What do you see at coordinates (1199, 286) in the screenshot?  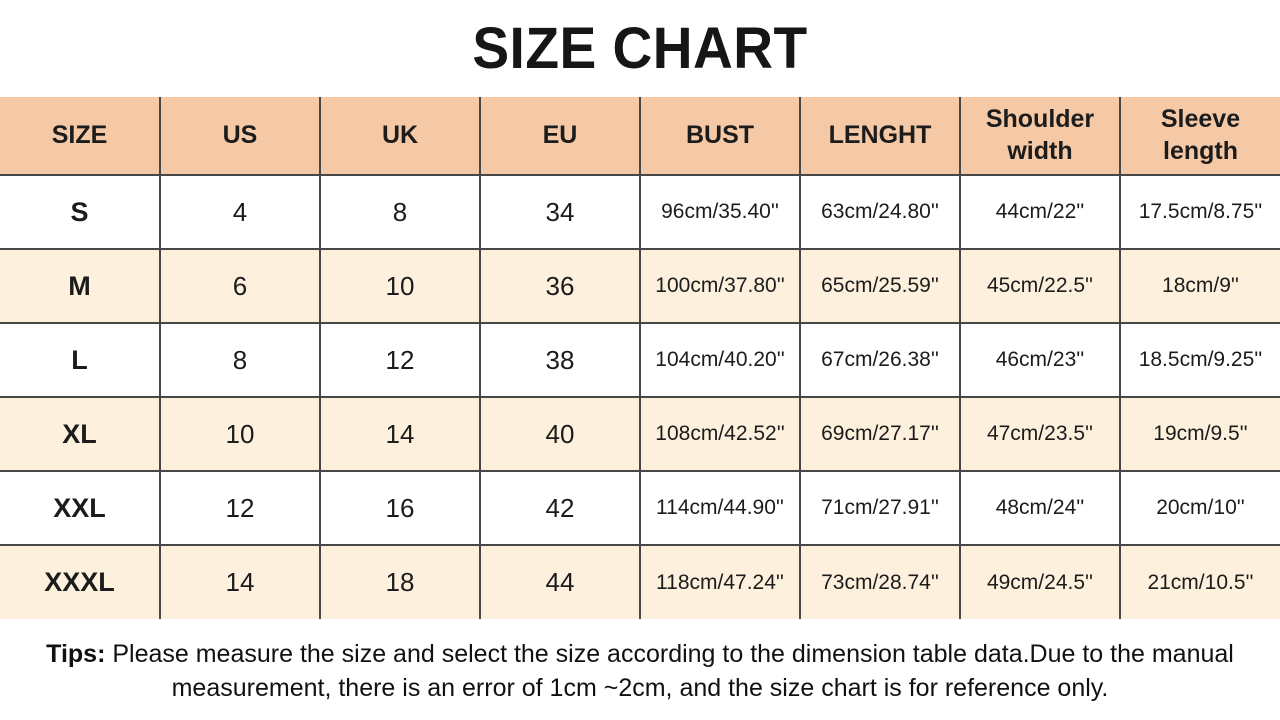 I see `cell-sleeve: 18cm/9''` at bounding box center [1199, 286].